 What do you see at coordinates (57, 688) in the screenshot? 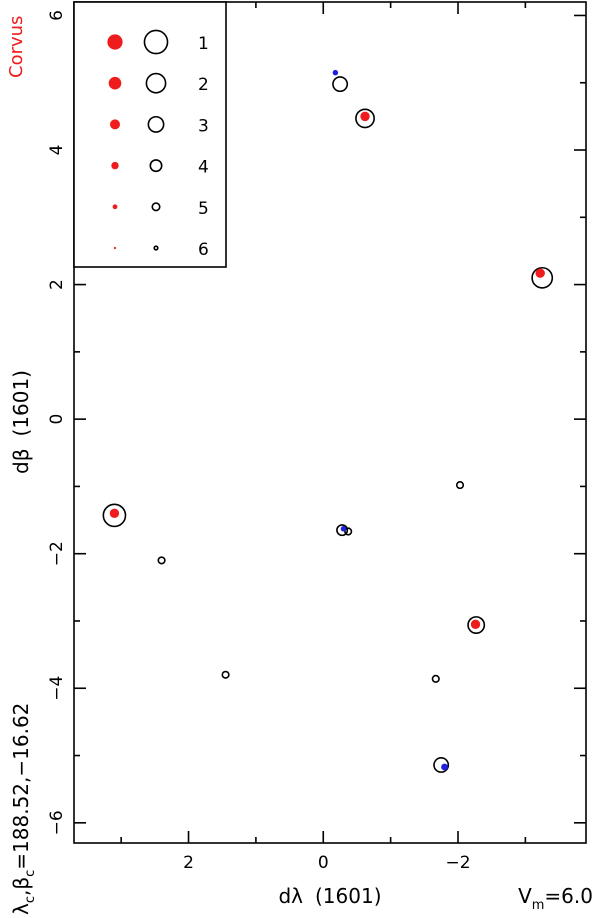
I see `y-tick-label: −4` at bounding box center [57, 688].